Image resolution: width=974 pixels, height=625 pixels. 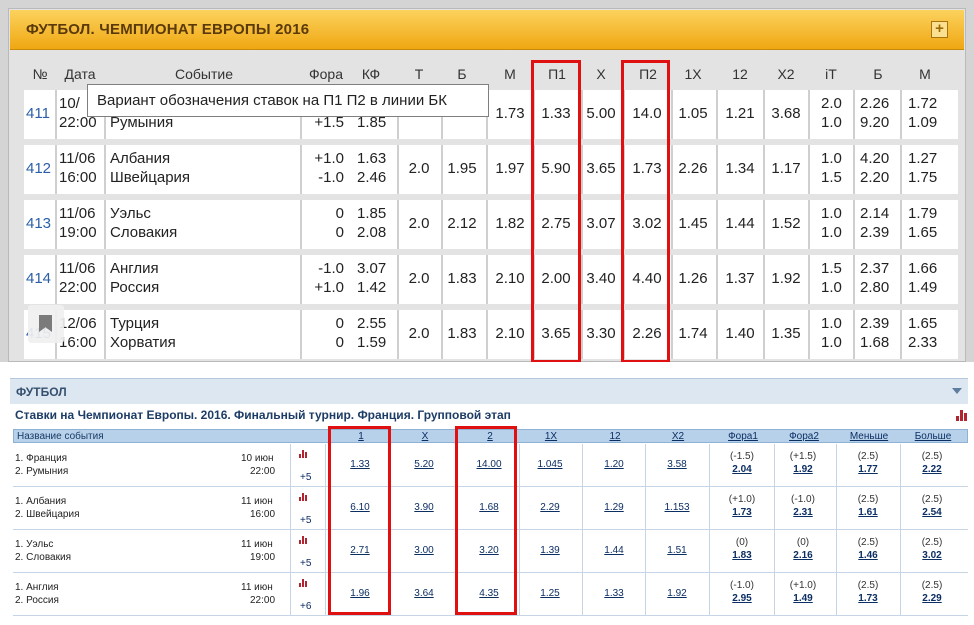 What do you see at coordinates (693, 168) in the screenshot?
I see `odd-1x: 2.26` at bounding box center [693, 168].